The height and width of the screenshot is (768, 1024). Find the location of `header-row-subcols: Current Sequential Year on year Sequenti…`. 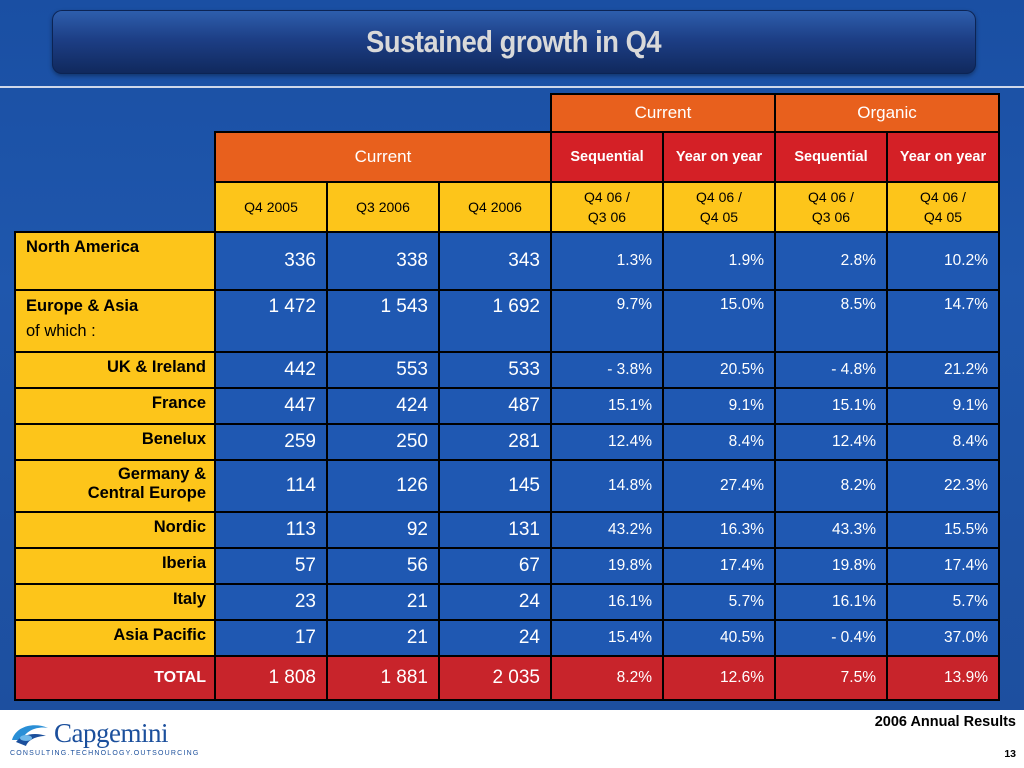

header-row-subcols: Current Sequential Year on year Sequenti… is located at coordinates (507, 157).